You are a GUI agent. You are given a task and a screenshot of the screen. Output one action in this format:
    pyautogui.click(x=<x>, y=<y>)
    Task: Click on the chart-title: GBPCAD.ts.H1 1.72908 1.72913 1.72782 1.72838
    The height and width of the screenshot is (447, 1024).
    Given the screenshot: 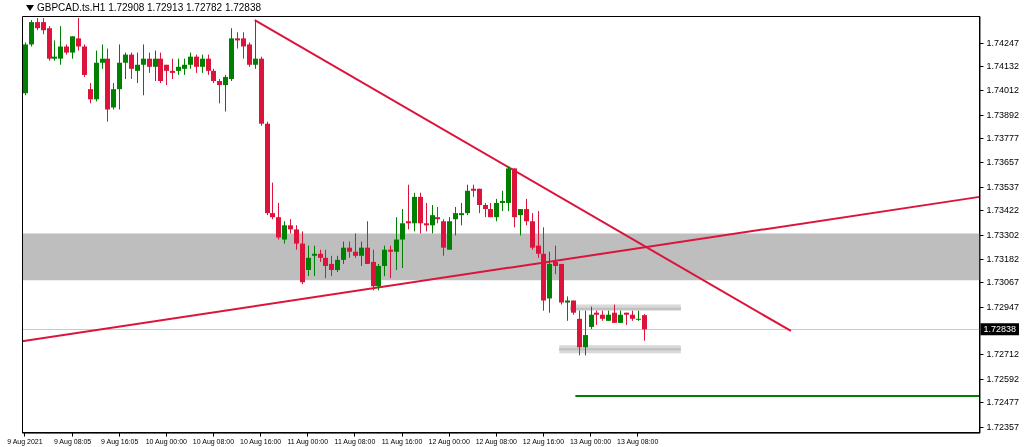 What is the action you would take?
    pyautogui.click(x=149, y=7)
    